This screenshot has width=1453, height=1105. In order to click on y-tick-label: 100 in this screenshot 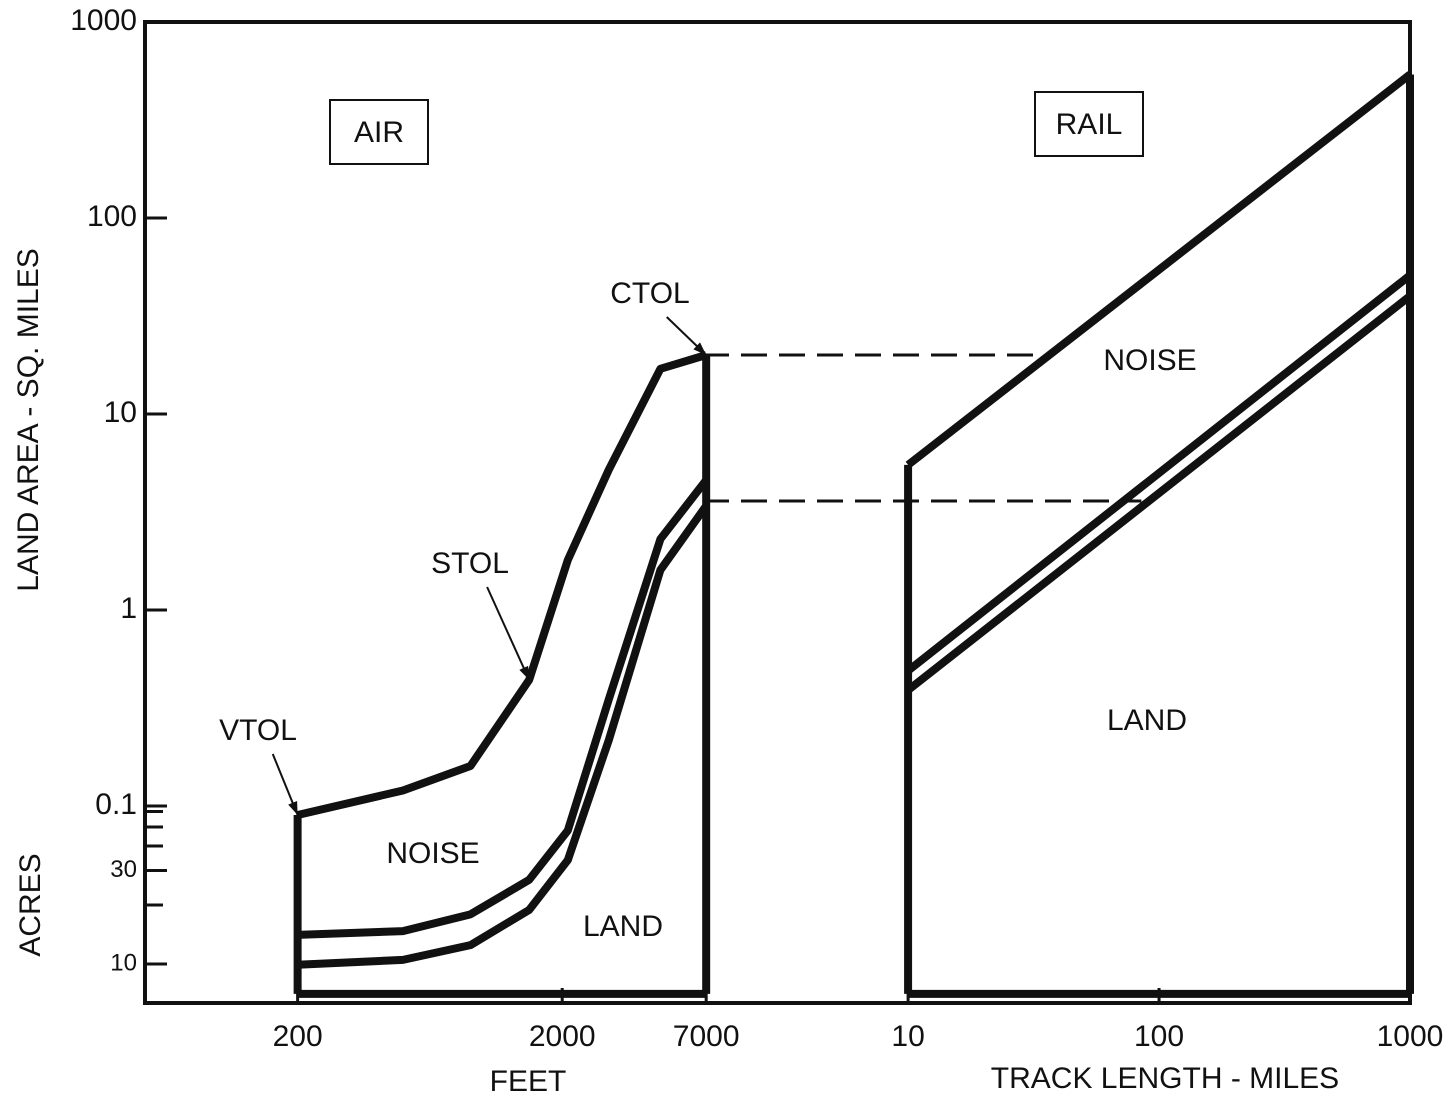, I will do `click(112, 216)`.